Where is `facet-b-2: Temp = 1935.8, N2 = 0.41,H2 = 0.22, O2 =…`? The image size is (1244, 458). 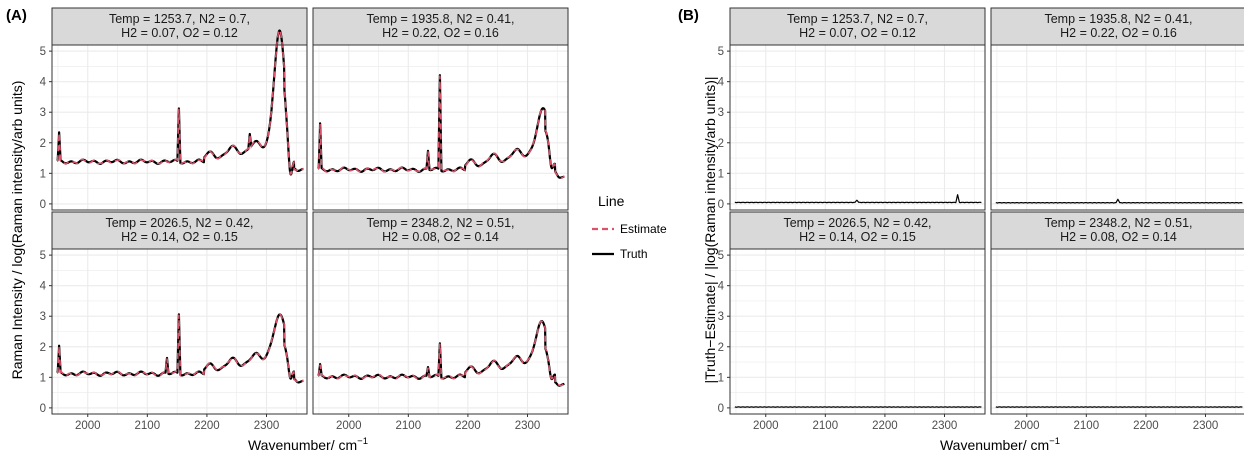
facet-b-2: Temp = 1935.8, N2 = 0.41,H2 = 0.22, O2 =… is located at coordinates (1117, 109).